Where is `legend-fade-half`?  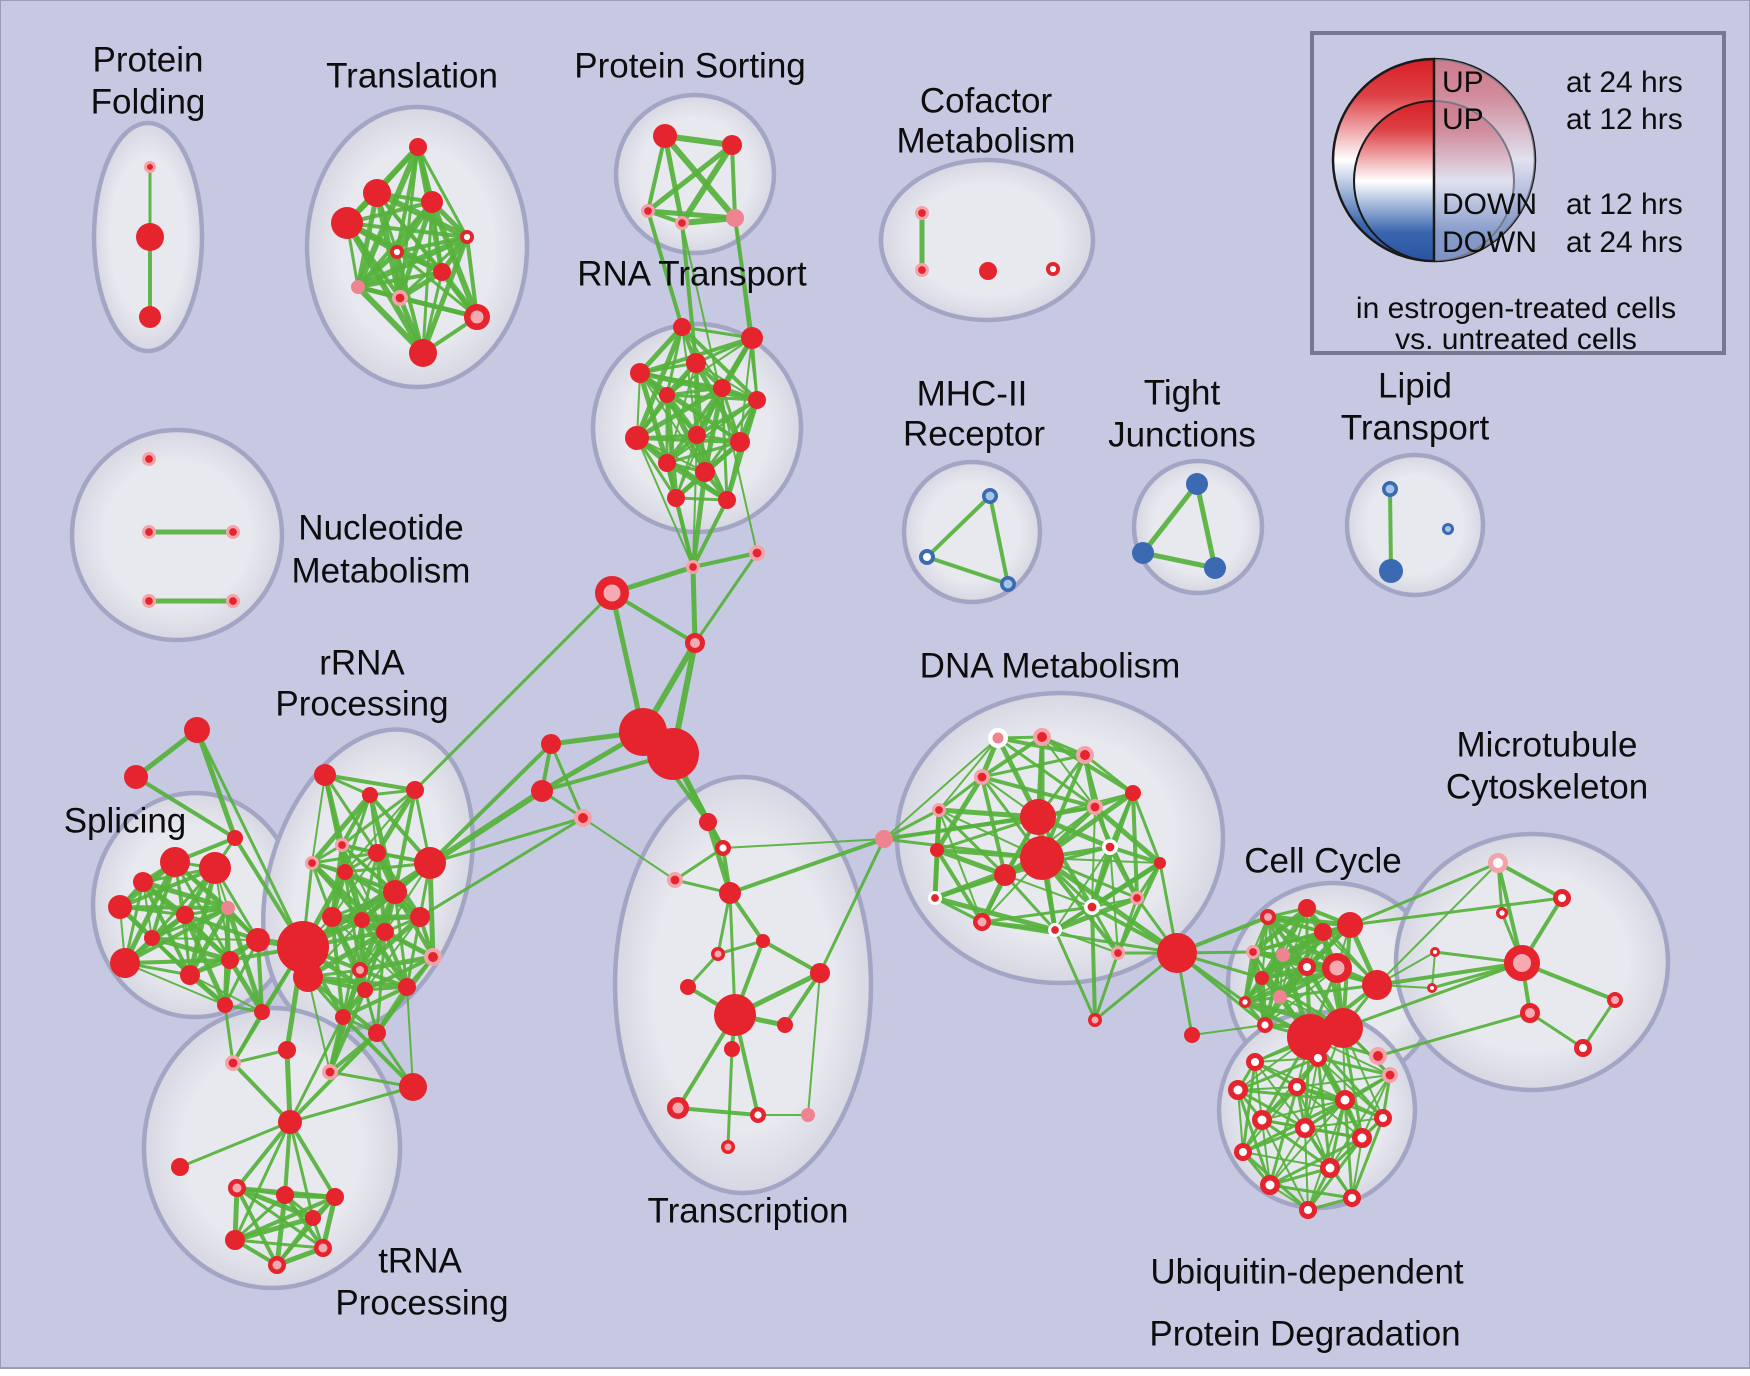 legend-fade-half is located at coordinates (1484, 160).